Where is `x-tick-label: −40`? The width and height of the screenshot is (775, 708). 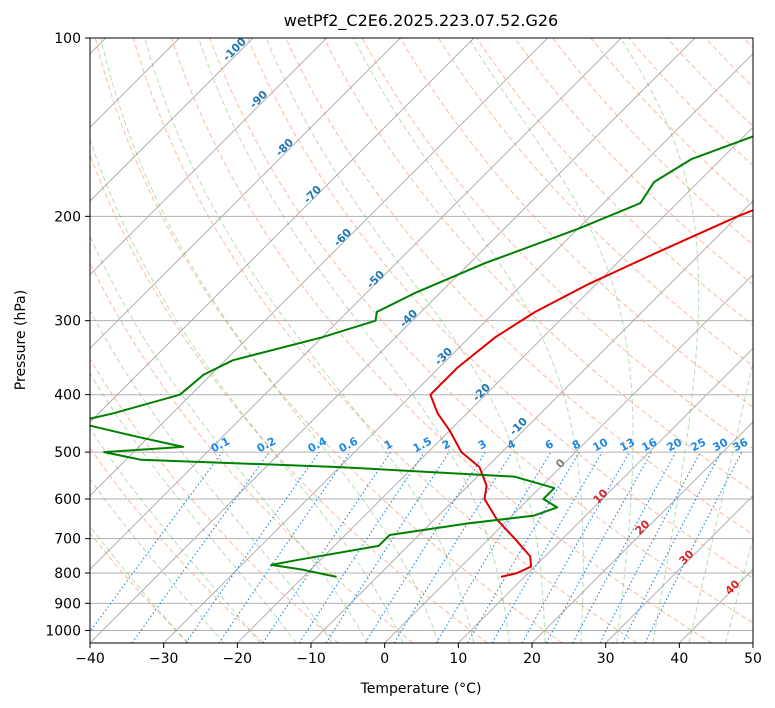 x-tick-label: −40 is located at coordinates (90, 659).